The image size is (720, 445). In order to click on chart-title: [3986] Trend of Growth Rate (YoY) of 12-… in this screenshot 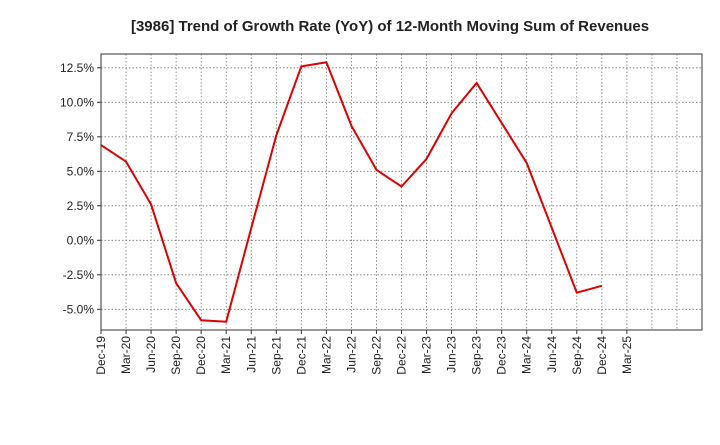, I will do `click(390, 26)`.